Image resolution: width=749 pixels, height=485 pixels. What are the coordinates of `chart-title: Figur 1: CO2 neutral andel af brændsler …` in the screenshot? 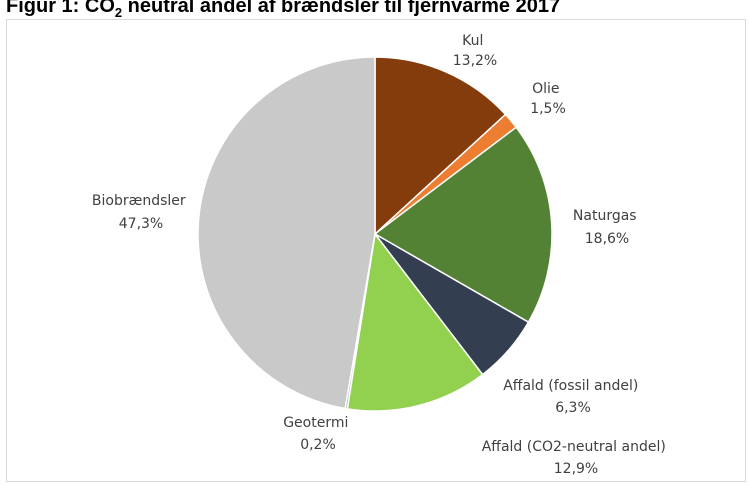 It's located at (377, 12).